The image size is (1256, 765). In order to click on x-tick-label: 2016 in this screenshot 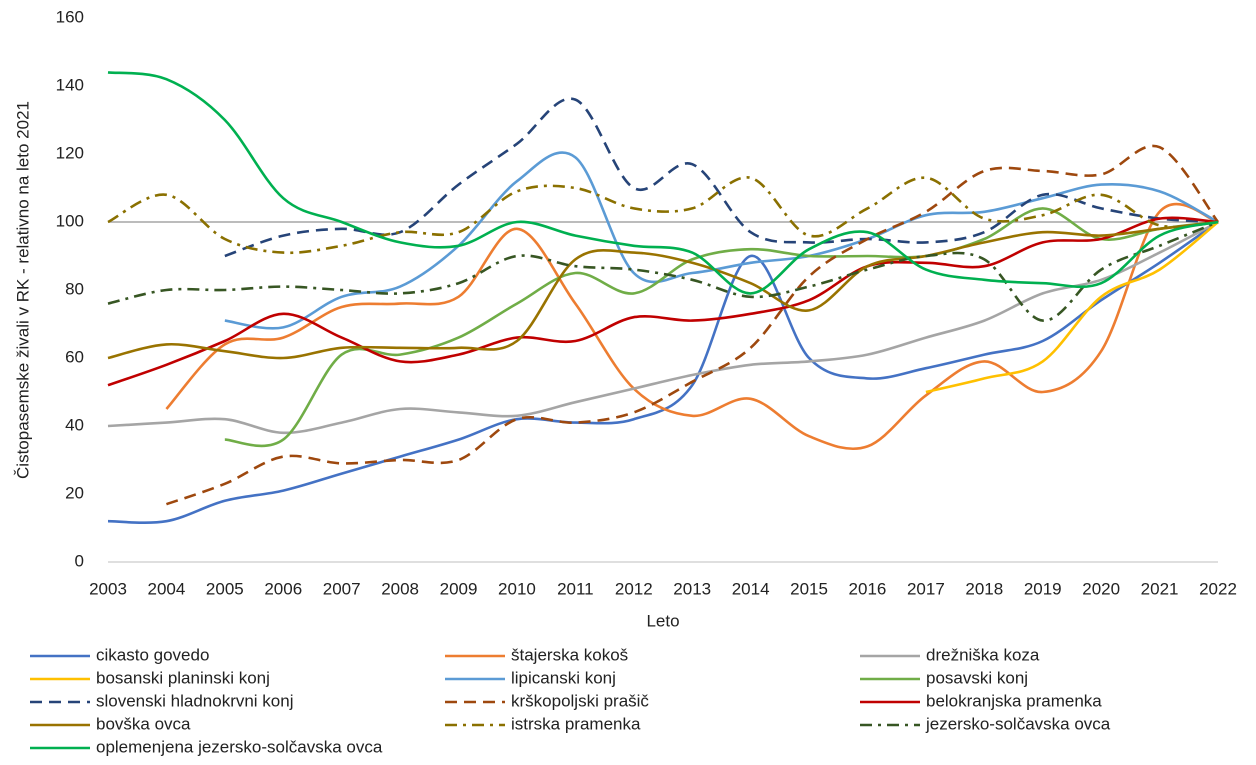, I will do `click(868, 588)`.